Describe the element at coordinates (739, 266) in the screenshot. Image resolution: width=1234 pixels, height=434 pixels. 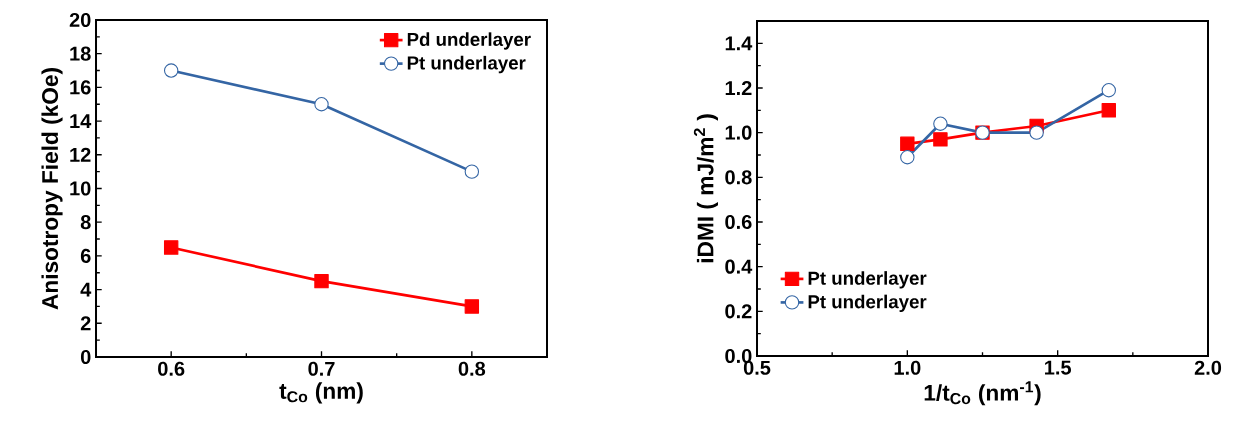
I see `y-tick-label: 0.4` at that location.